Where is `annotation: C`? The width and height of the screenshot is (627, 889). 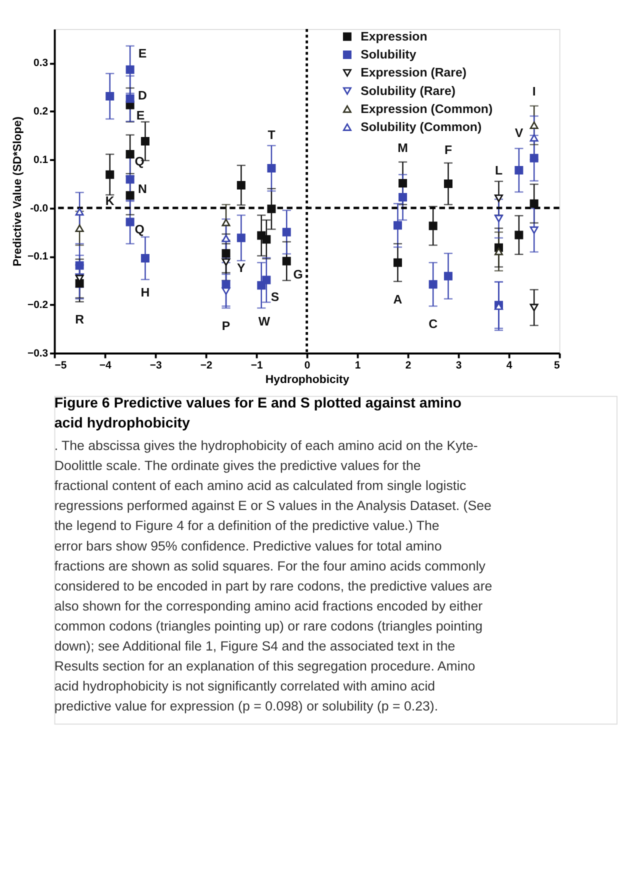
annotation: C is located at coordinates (433, 324).